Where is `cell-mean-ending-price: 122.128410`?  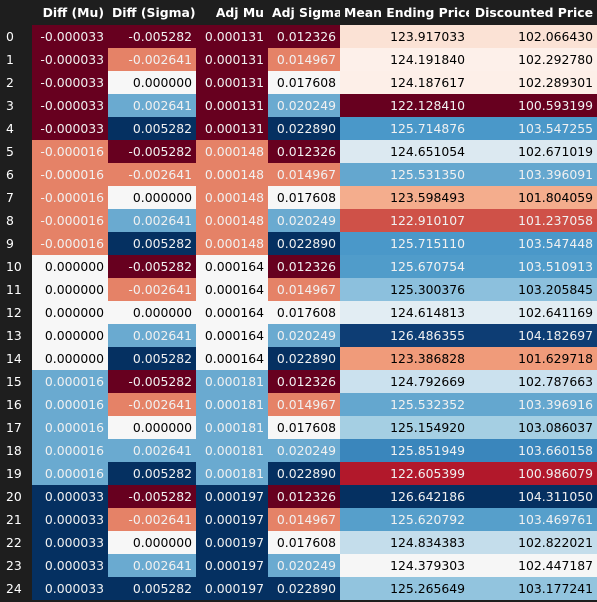
cell-mean-ending-price: 122.128410 is located at coordinates (404, 105).